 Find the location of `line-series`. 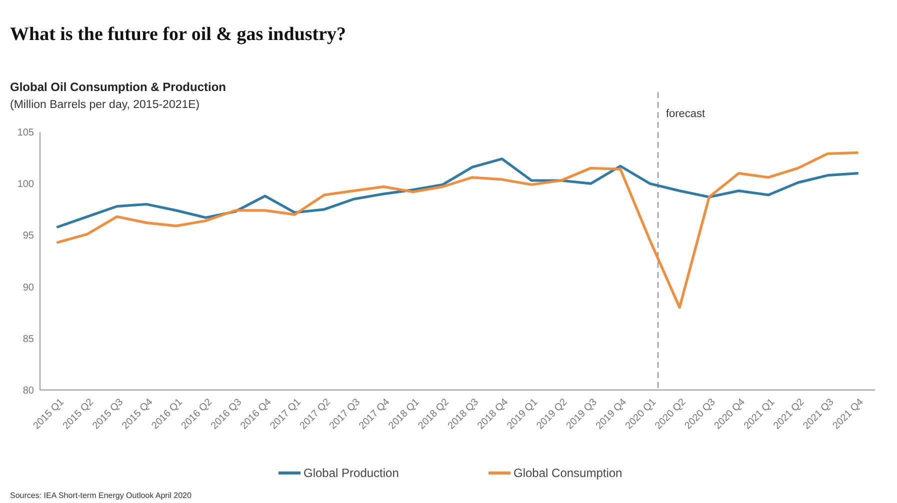

line-series is located at coordinates (457, 193).